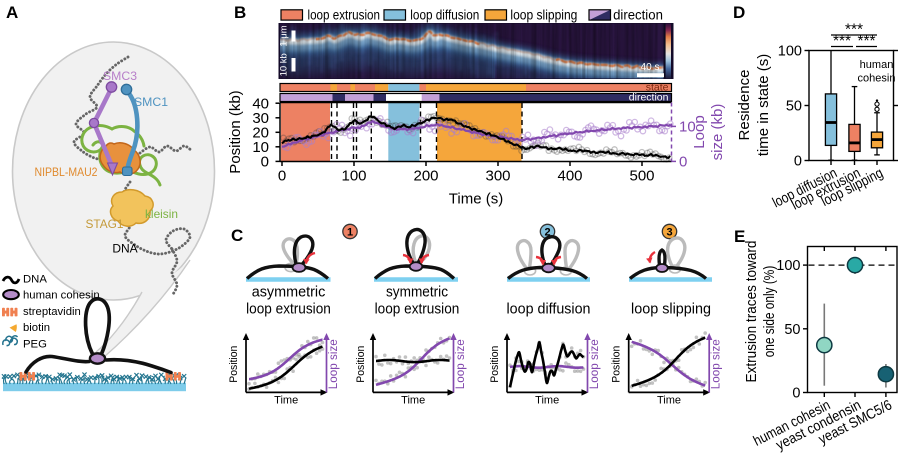  What do you see at coordinates (752, 312) in the screenshot?
I see `svg-text: Extrusion traces toward` at bounding box center [752, 312].